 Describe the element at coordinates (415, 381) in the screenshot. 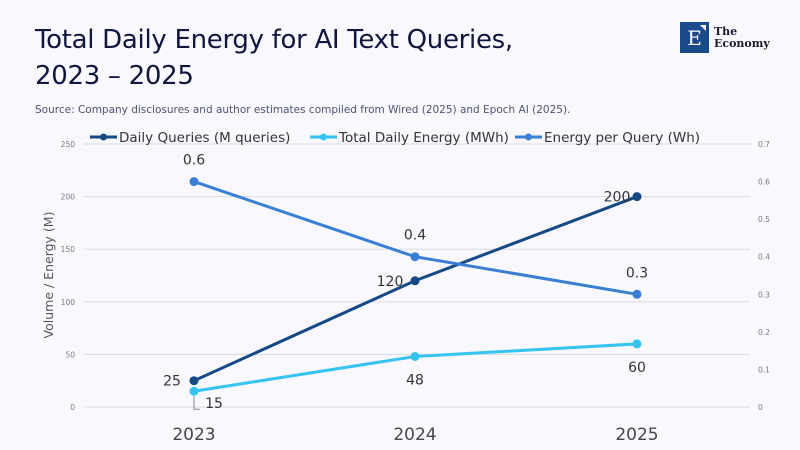

I see `data-label: 48` at that location.